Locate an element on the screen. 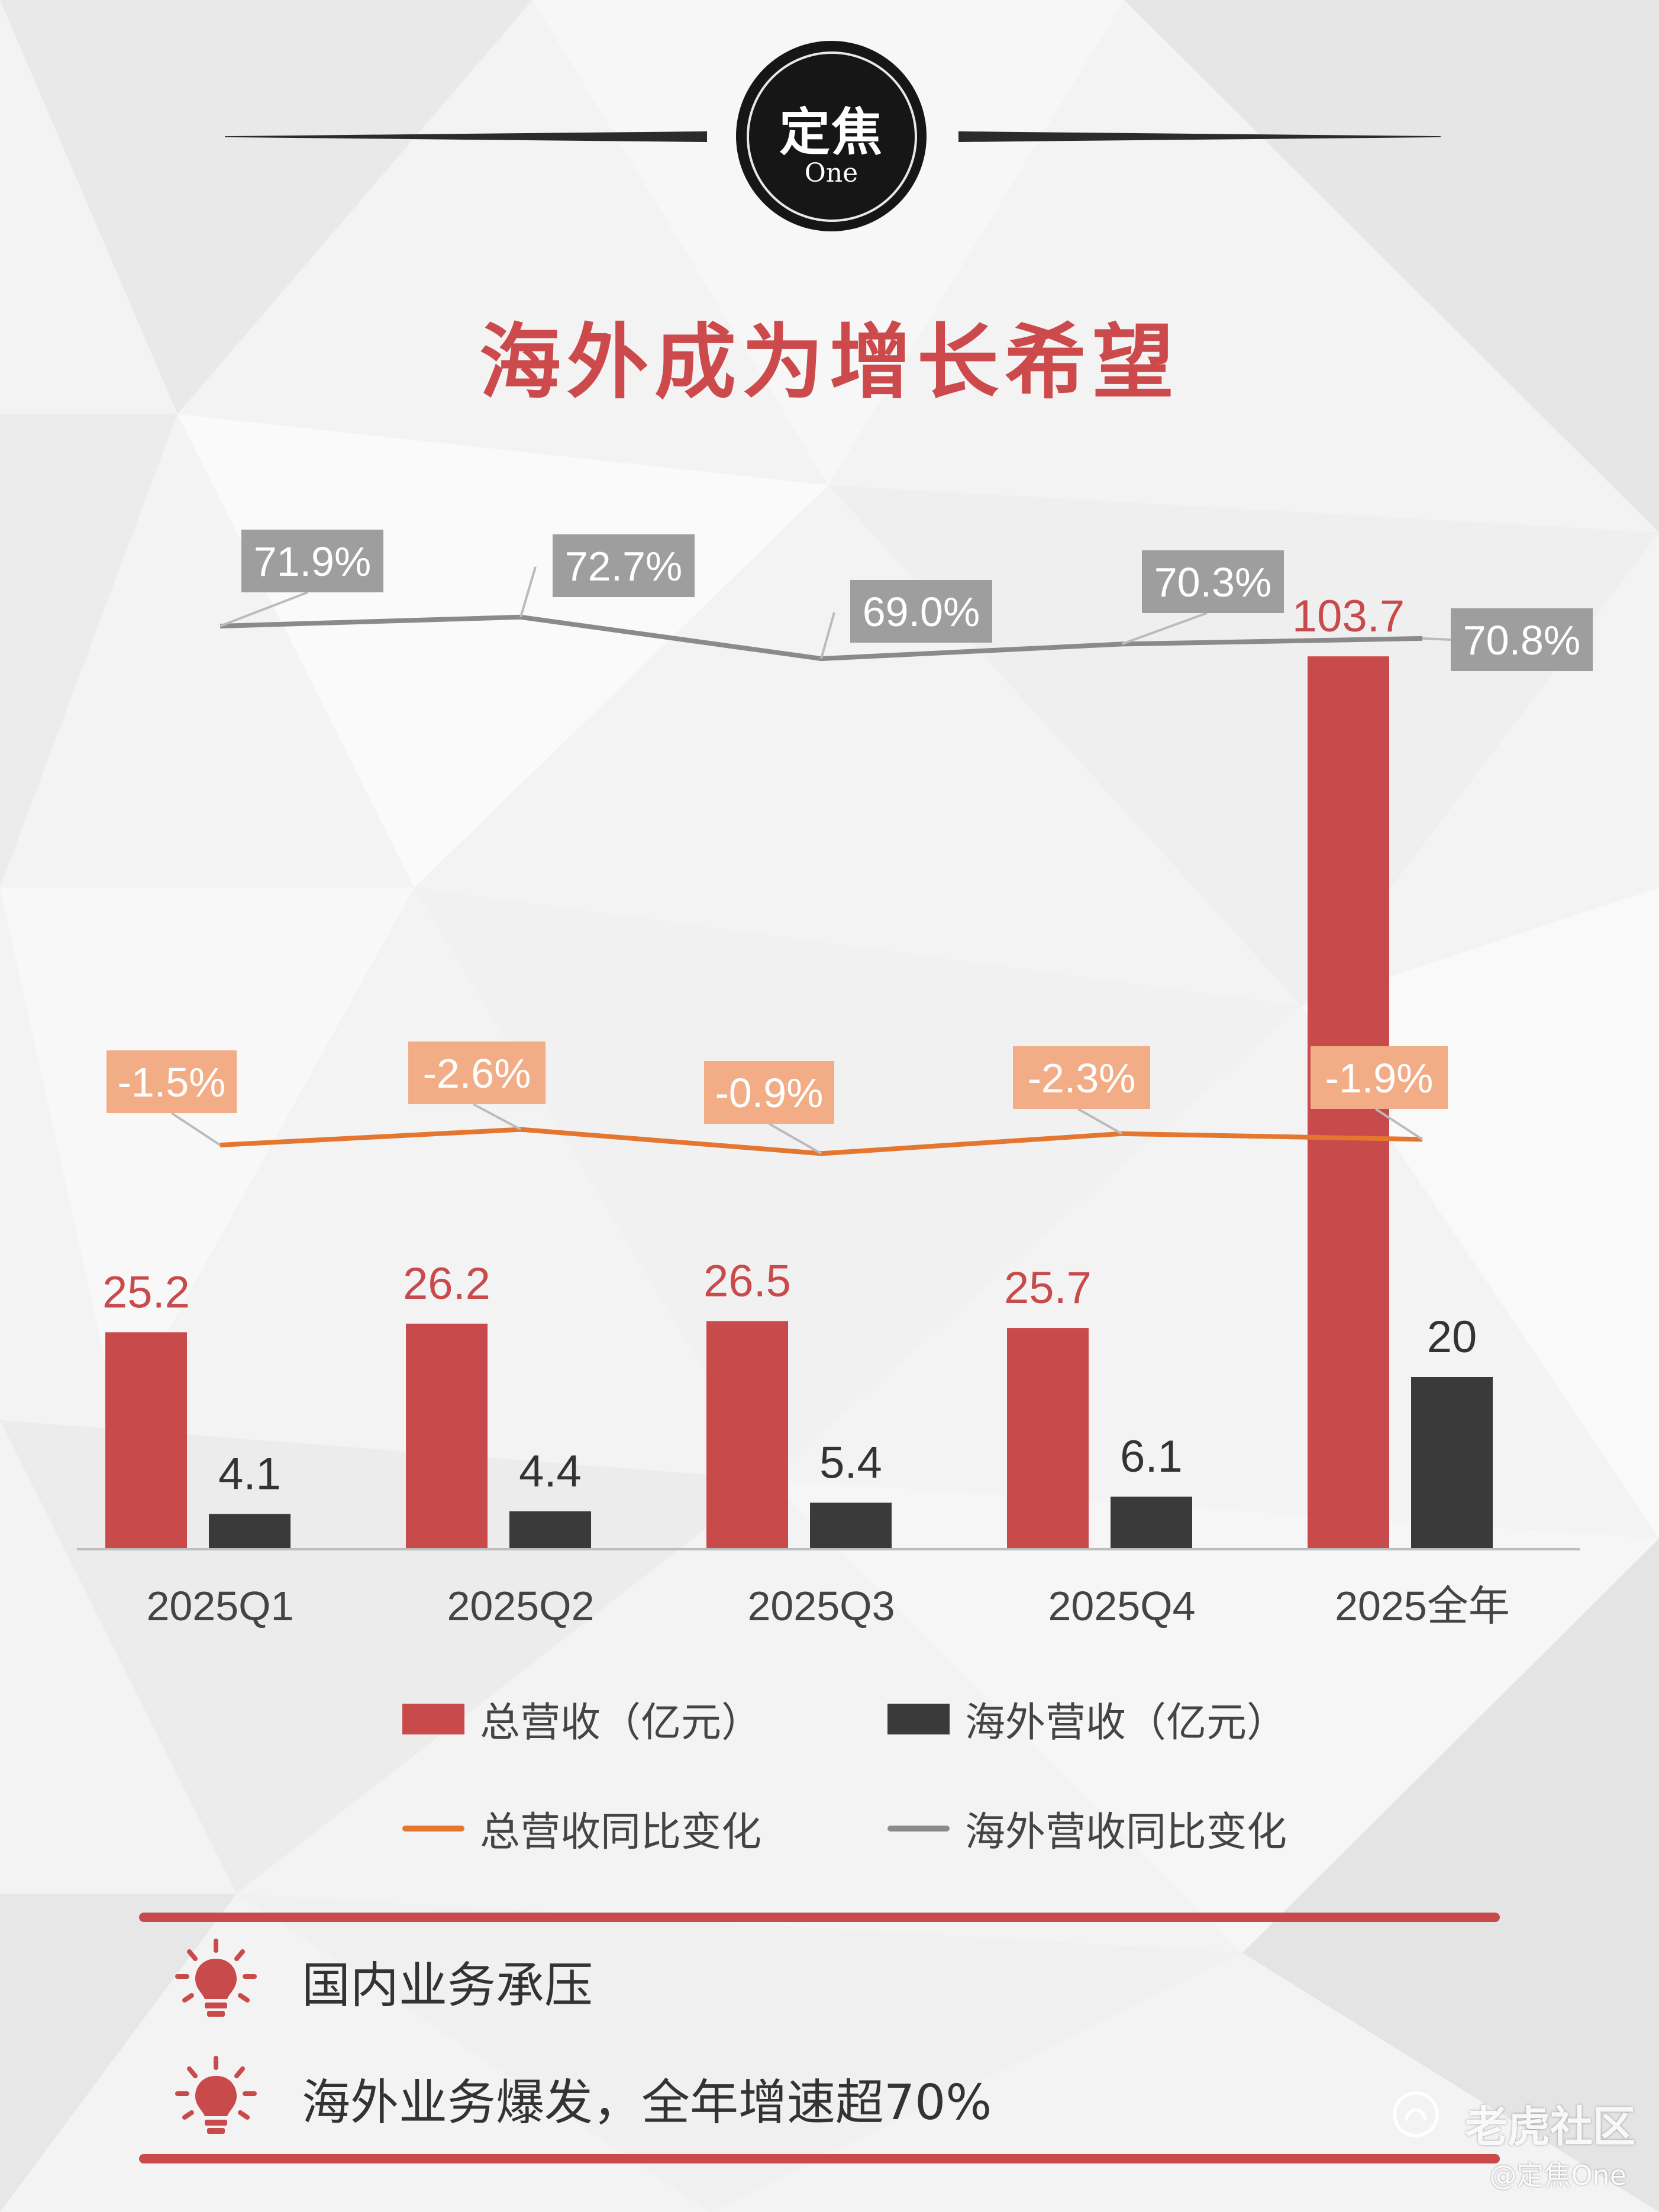  brand-logo: 定焦 One is located at coordinates (832, 136).